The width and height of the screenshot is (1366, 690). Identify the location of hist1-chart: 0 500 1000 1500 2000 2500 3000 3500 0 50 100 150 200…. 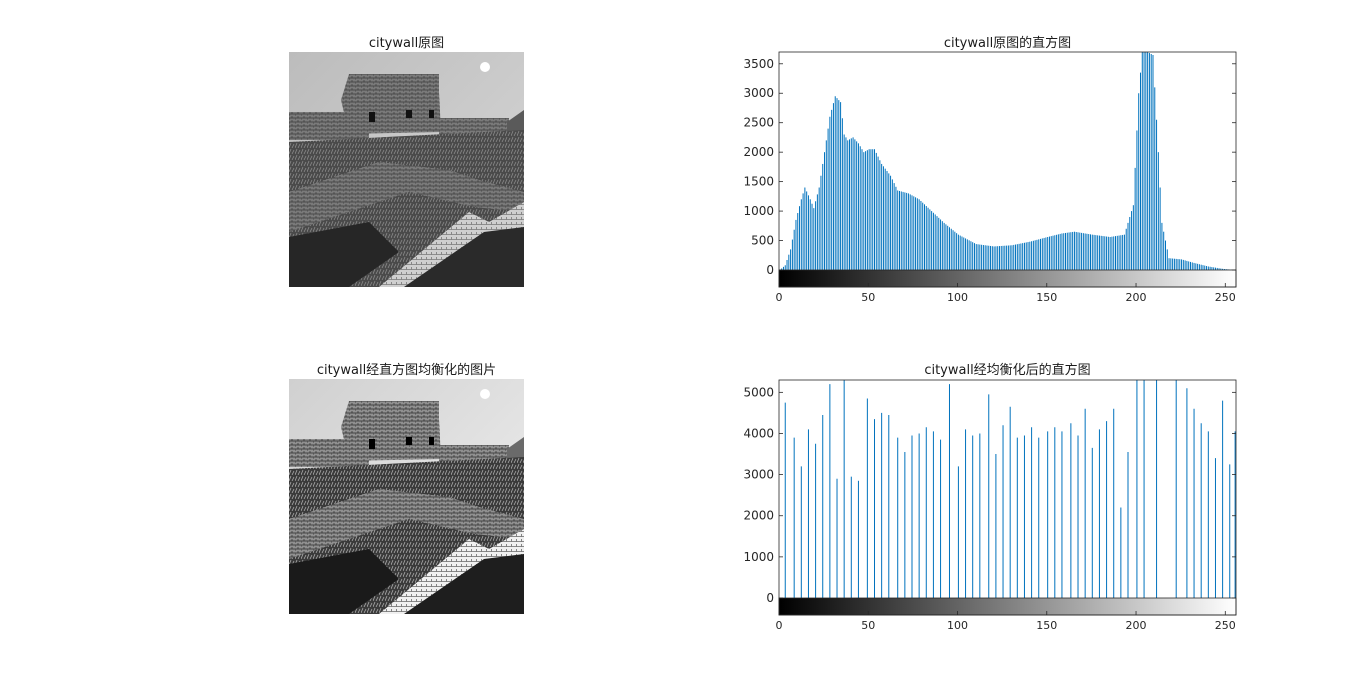
(990, 177).